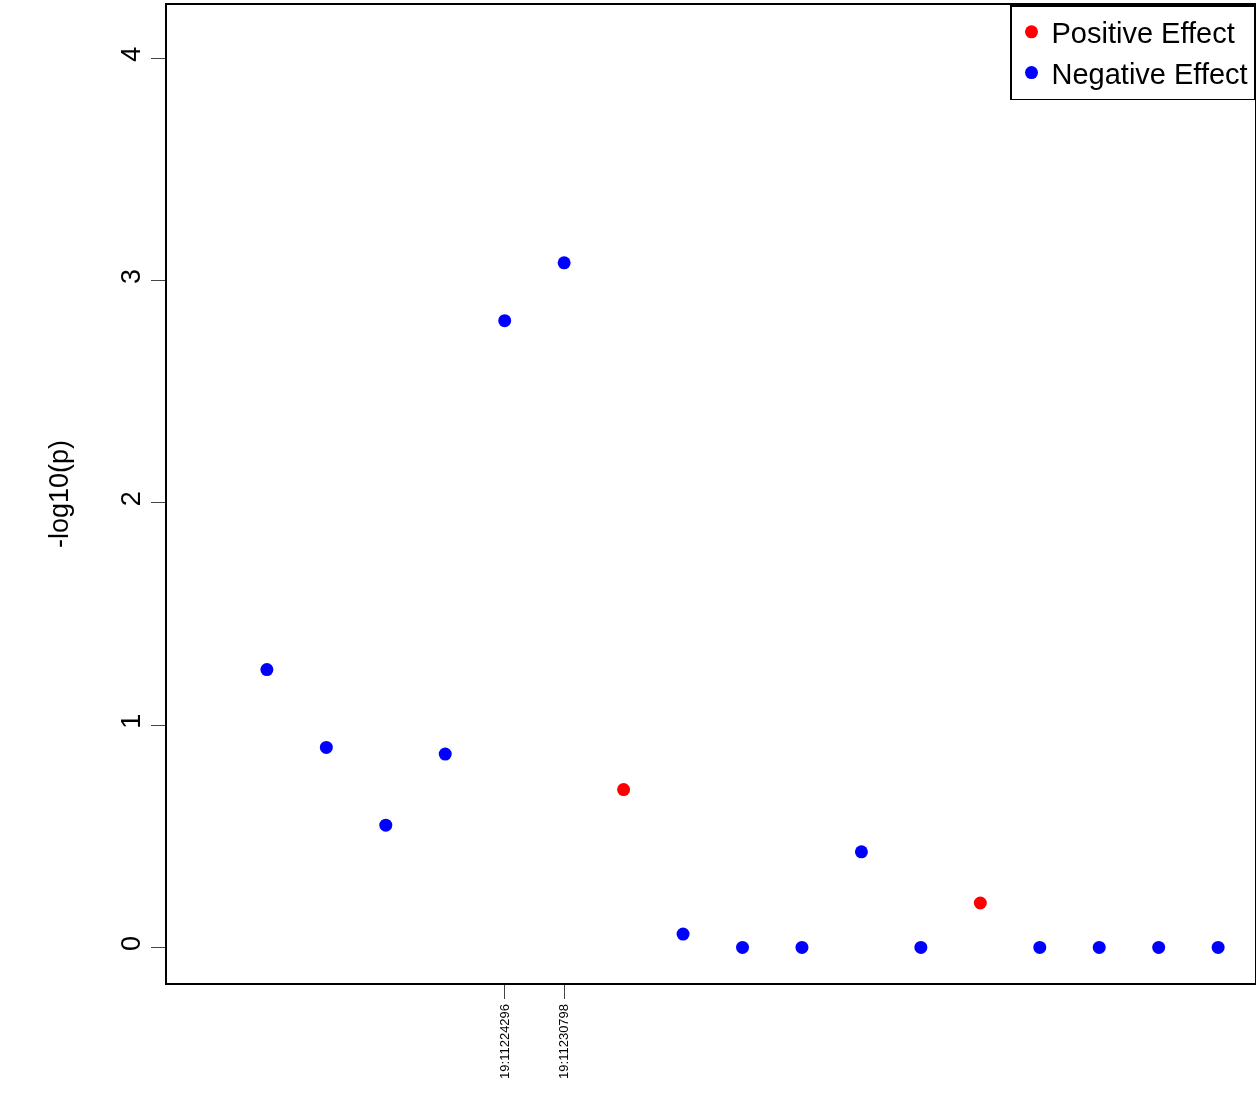 This screenshot has width=1256, height=1118. Describe the element at coordinates (131, 721) in the screenshot. I see `y-tick-label: 1` at that location.